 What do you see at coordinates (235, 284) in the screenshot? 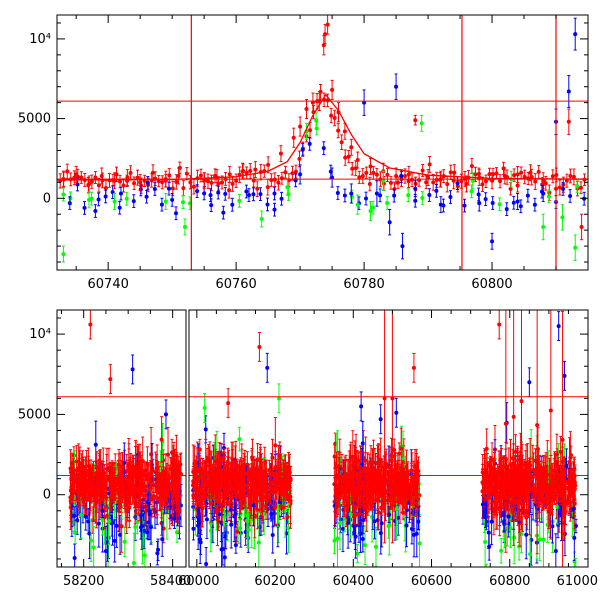
I see `x-tick-label: 60760` at bounding box center [235, 284].